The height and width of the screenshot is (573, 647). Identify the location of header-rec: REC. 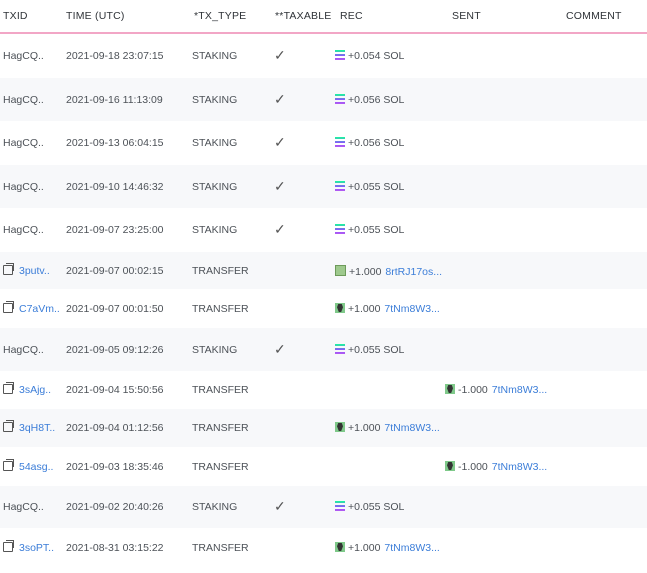
(351, 16).